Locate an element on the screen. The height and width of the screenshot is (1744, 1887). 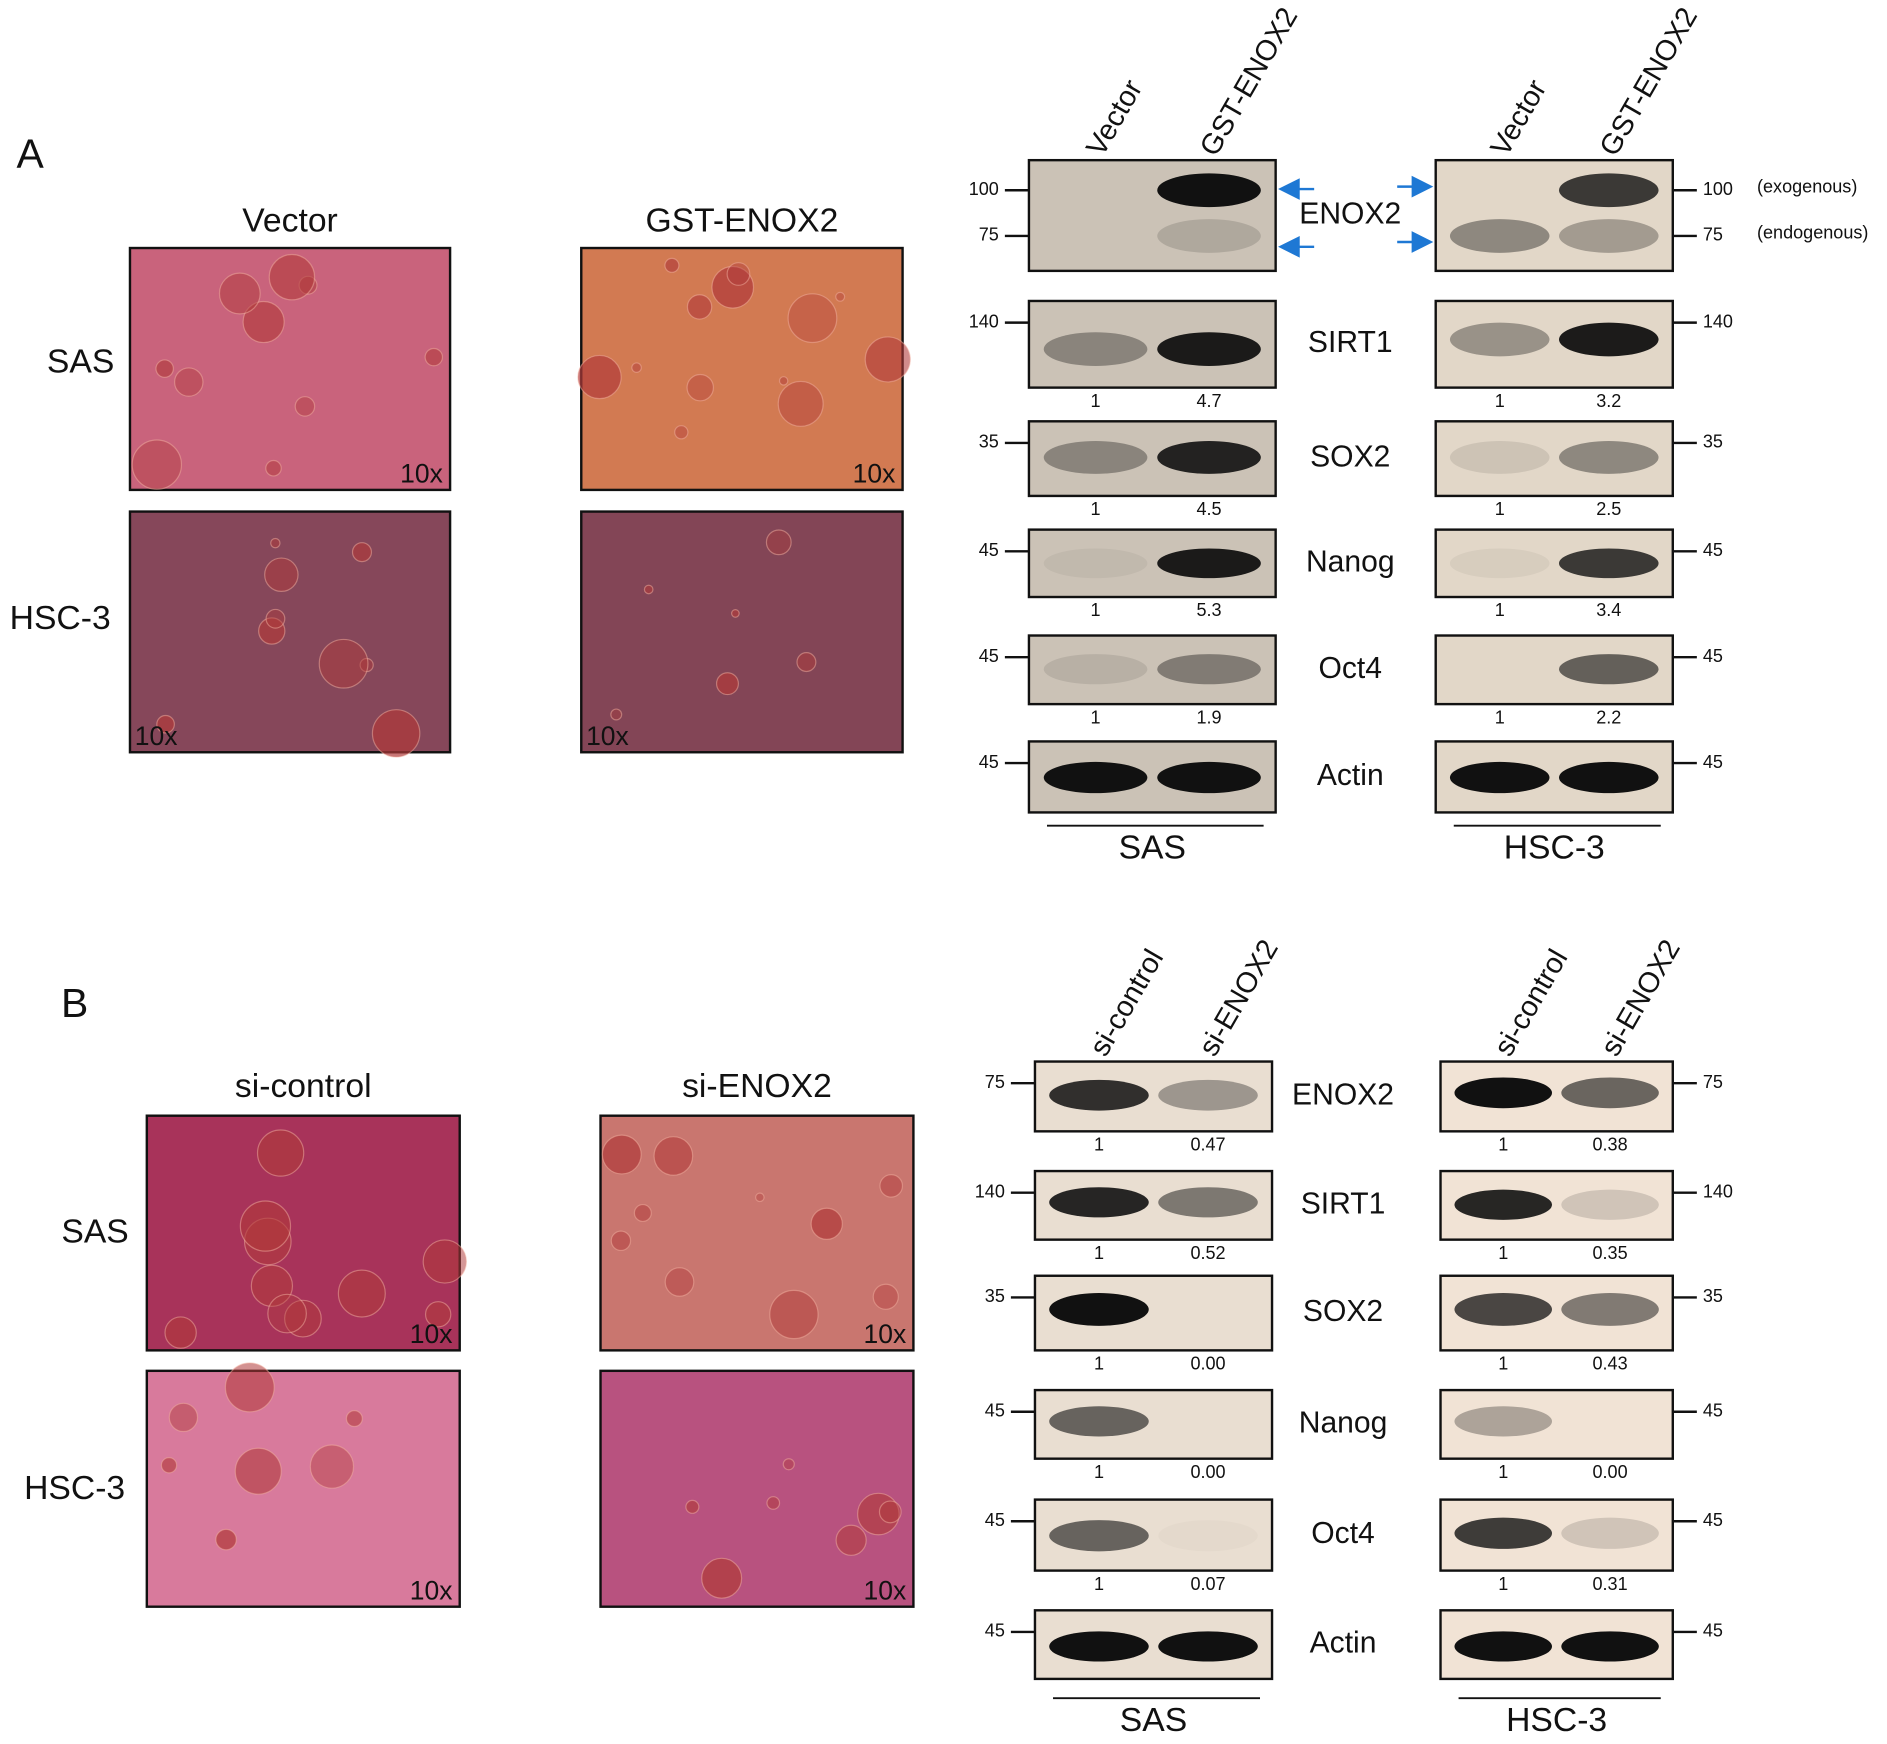
quantification: 1.9 is located at coordinates (1208, 717).